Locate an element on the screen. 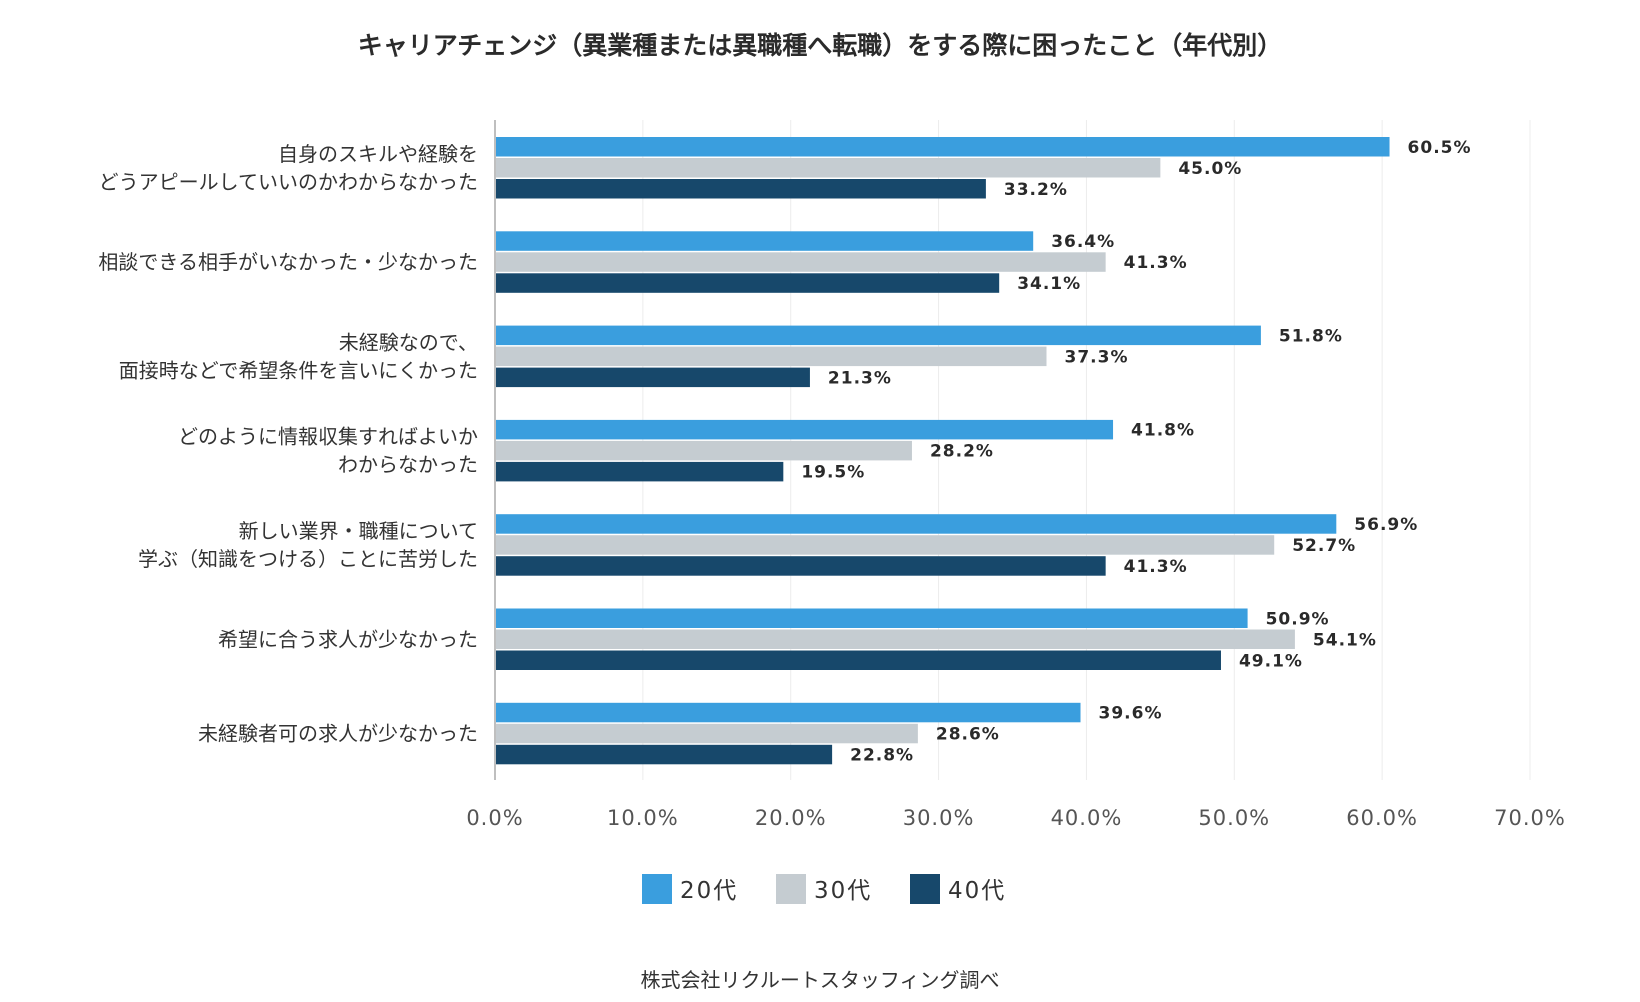  legend: 20代 30代 40代 is located at coordinates (824, 889).